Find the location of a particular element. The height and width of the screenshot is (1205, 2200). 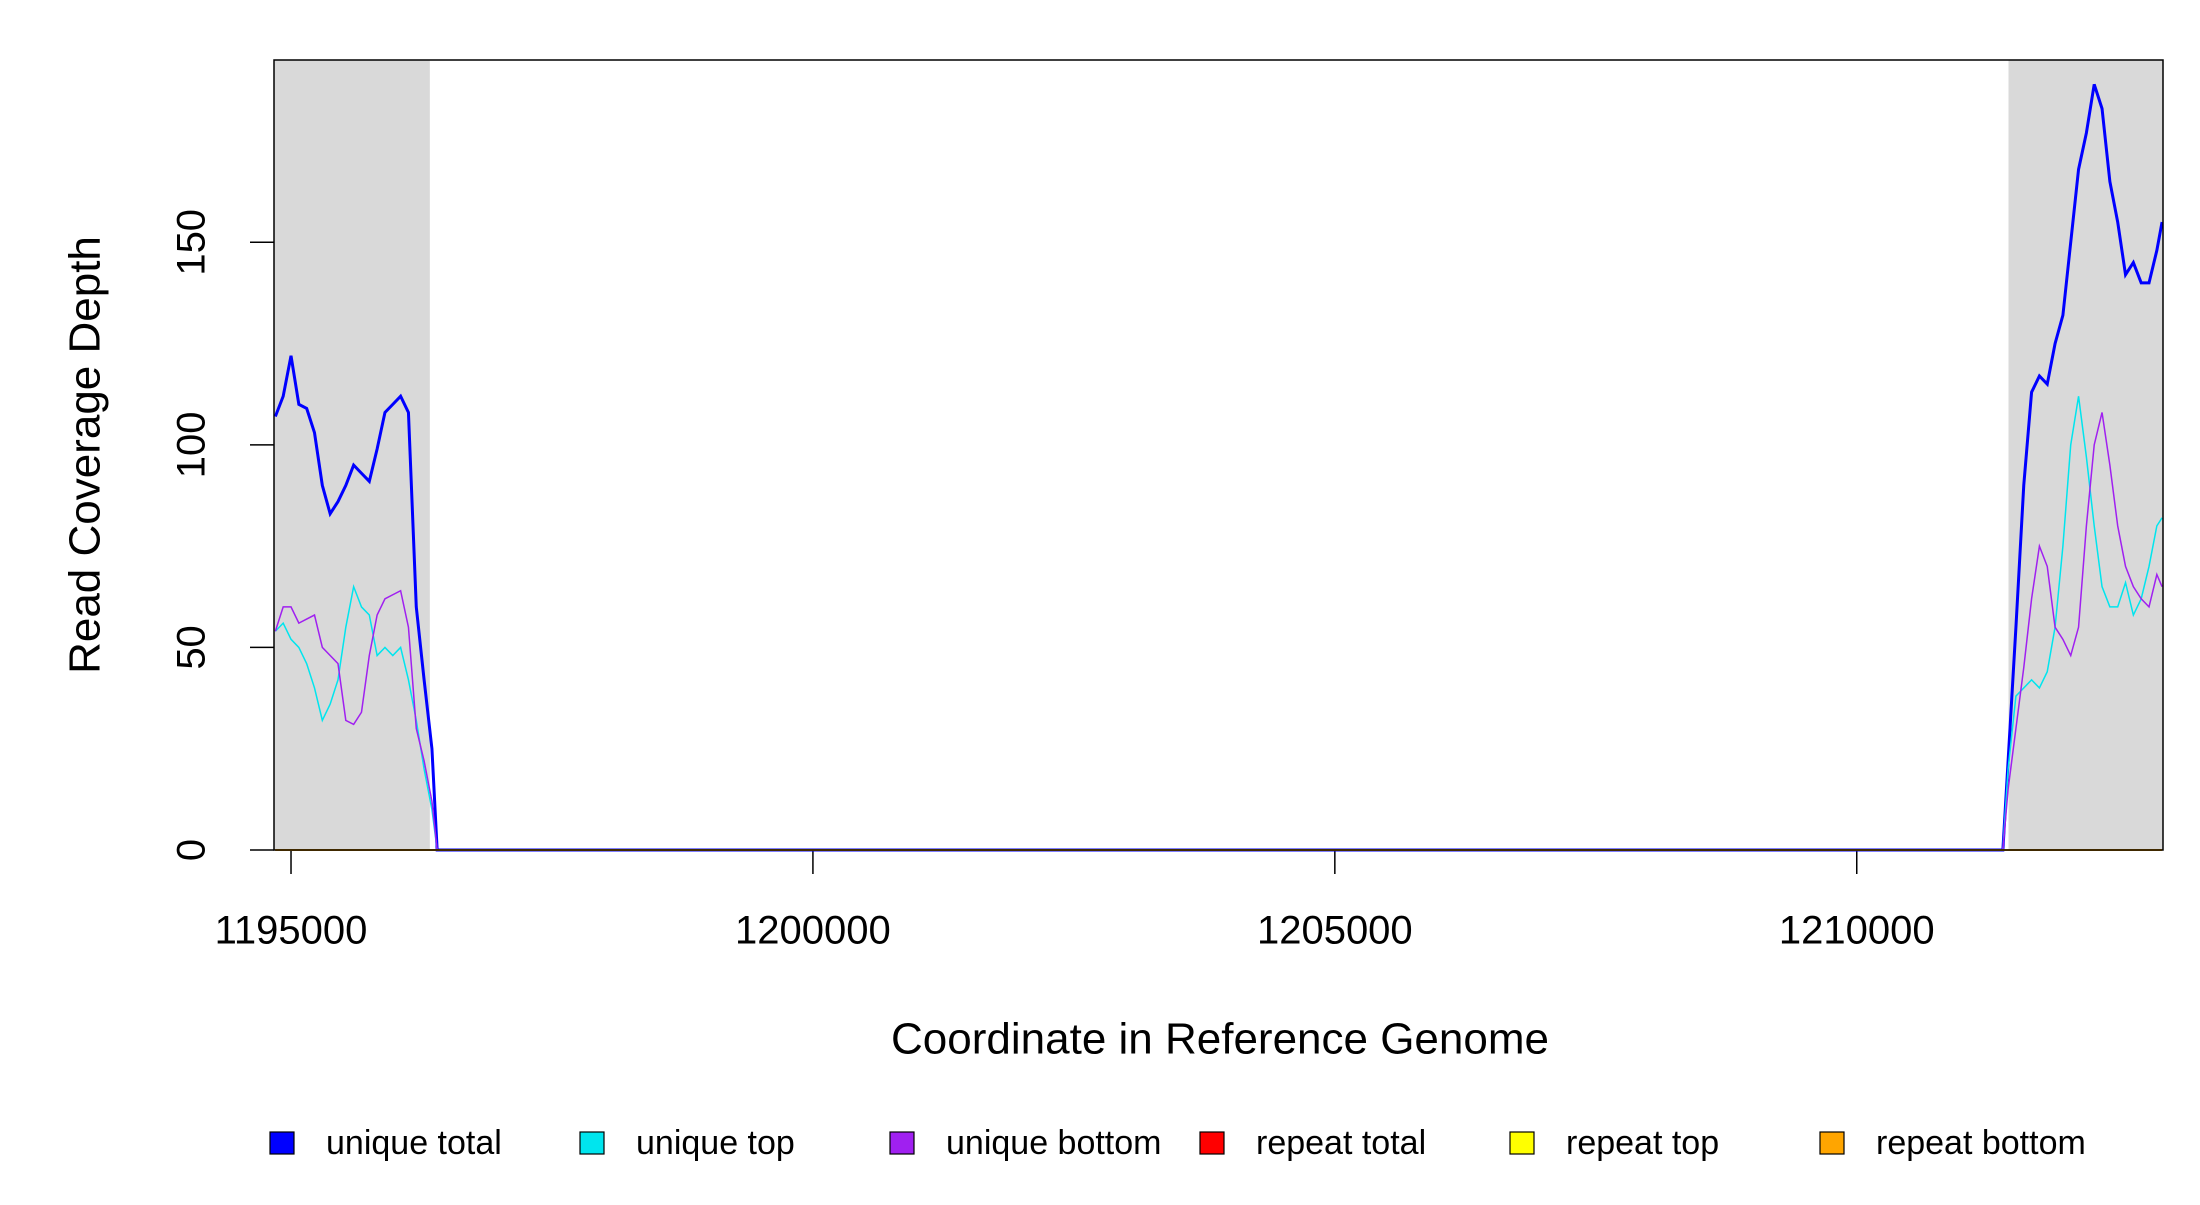

y-tick-label: 0 is located at coordinates (192, 850).